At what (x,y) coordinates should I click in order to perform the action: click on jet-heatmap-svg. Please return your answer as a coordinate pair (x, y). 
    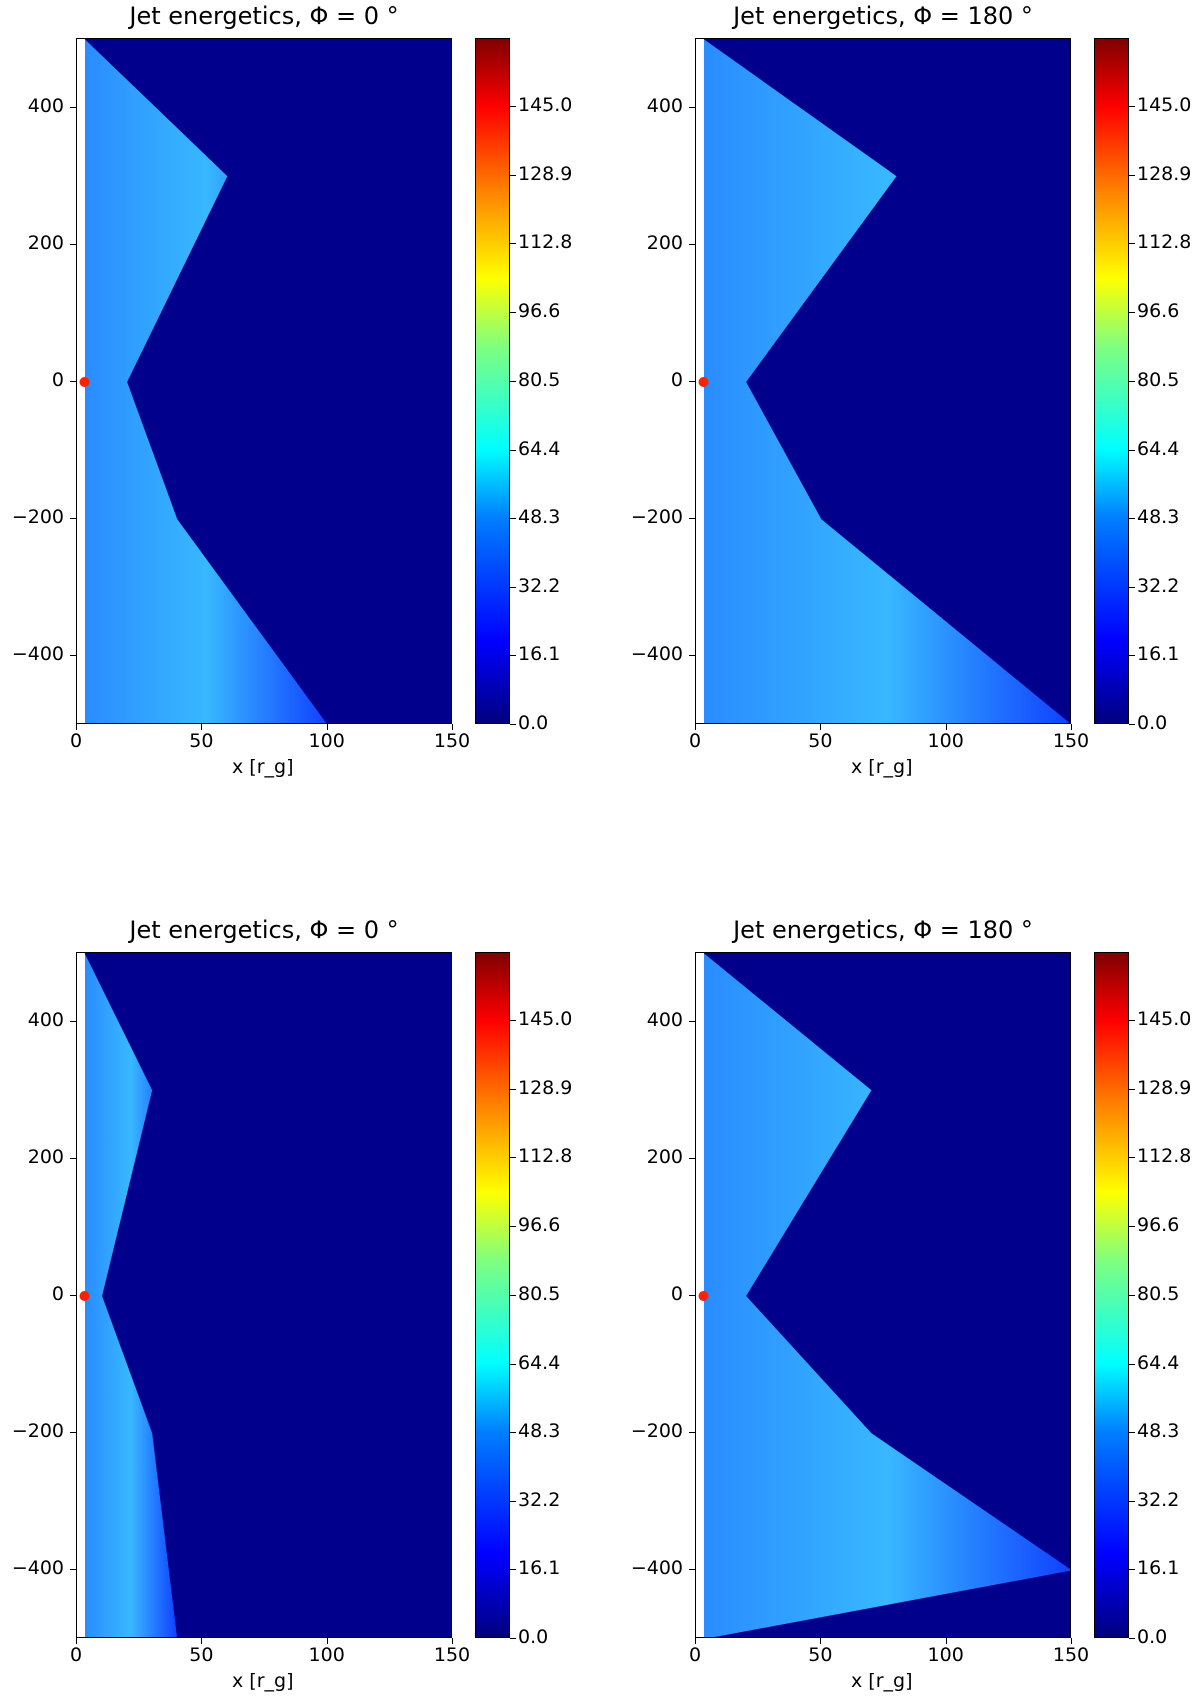
    Looking at the image, I should click on (883, 381).